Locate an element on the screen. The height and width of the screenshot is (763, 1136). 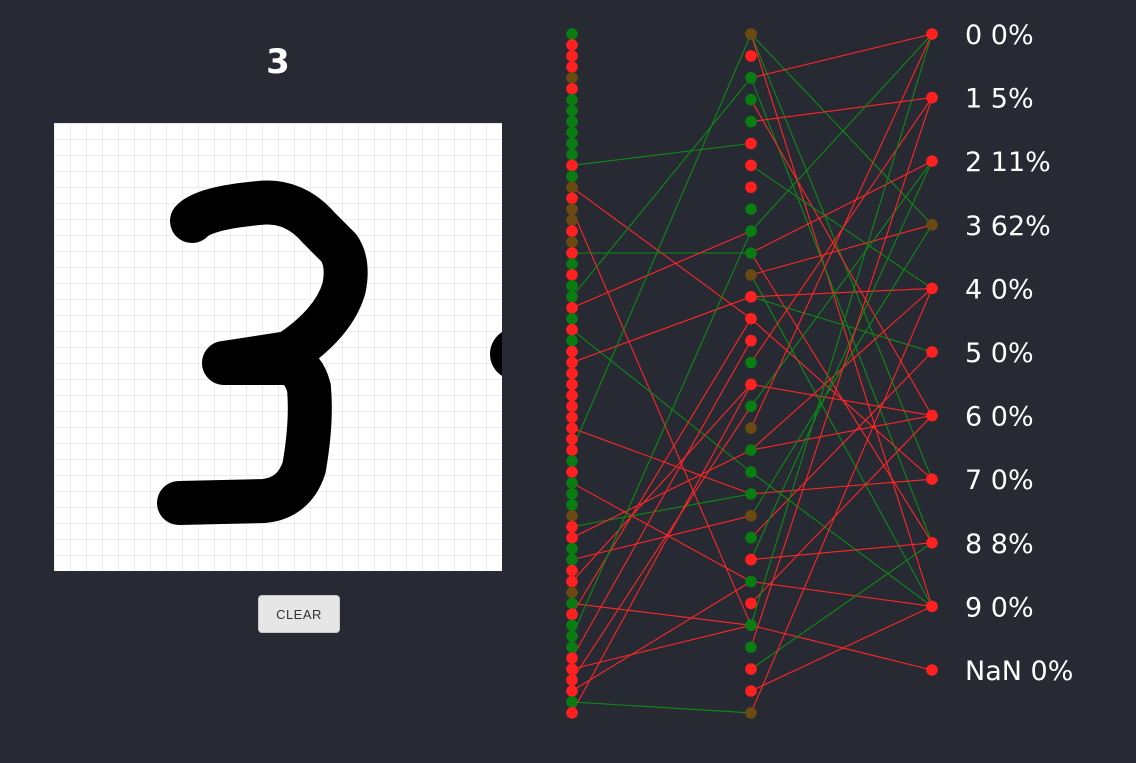
output-label: 7 0% is located at coordinates (999, 480).